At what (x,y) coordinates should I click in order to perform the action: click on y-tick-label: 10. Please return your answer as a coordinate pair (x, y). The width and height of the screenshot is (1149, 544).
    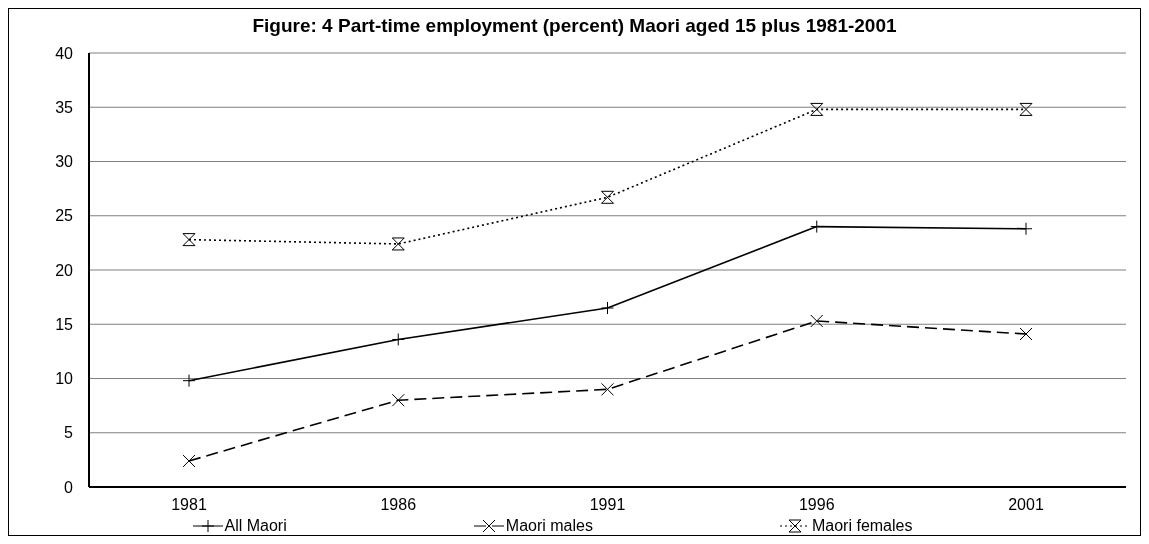
    Looking at the image, I should click on (64, 379).